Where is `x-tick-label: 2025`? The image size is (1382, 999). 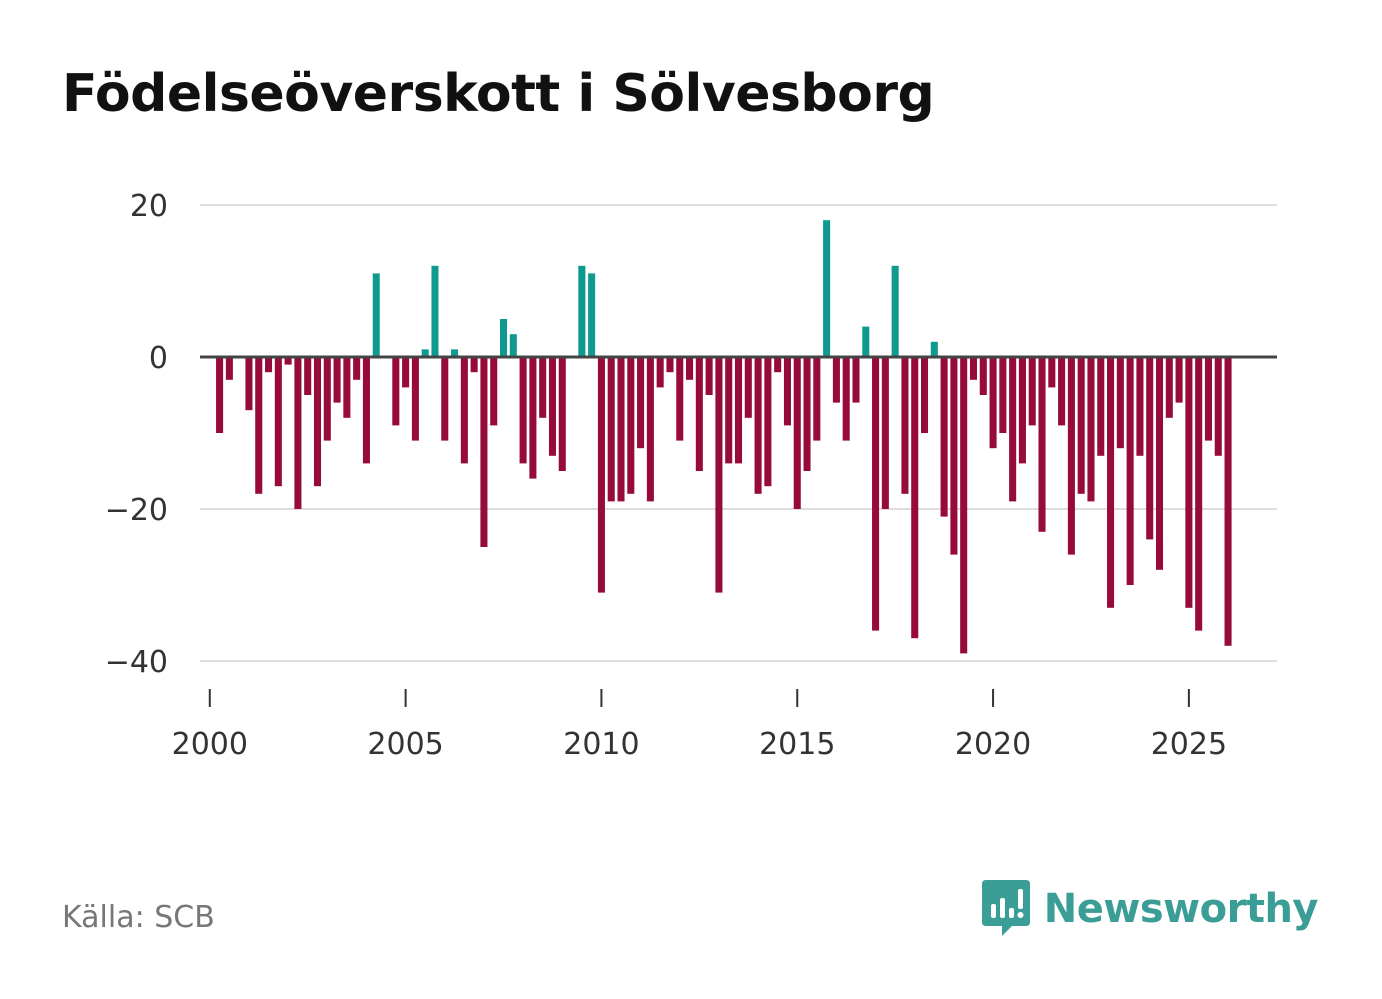
x-tick-label: 2025 is located at coordinates (1189, 744).